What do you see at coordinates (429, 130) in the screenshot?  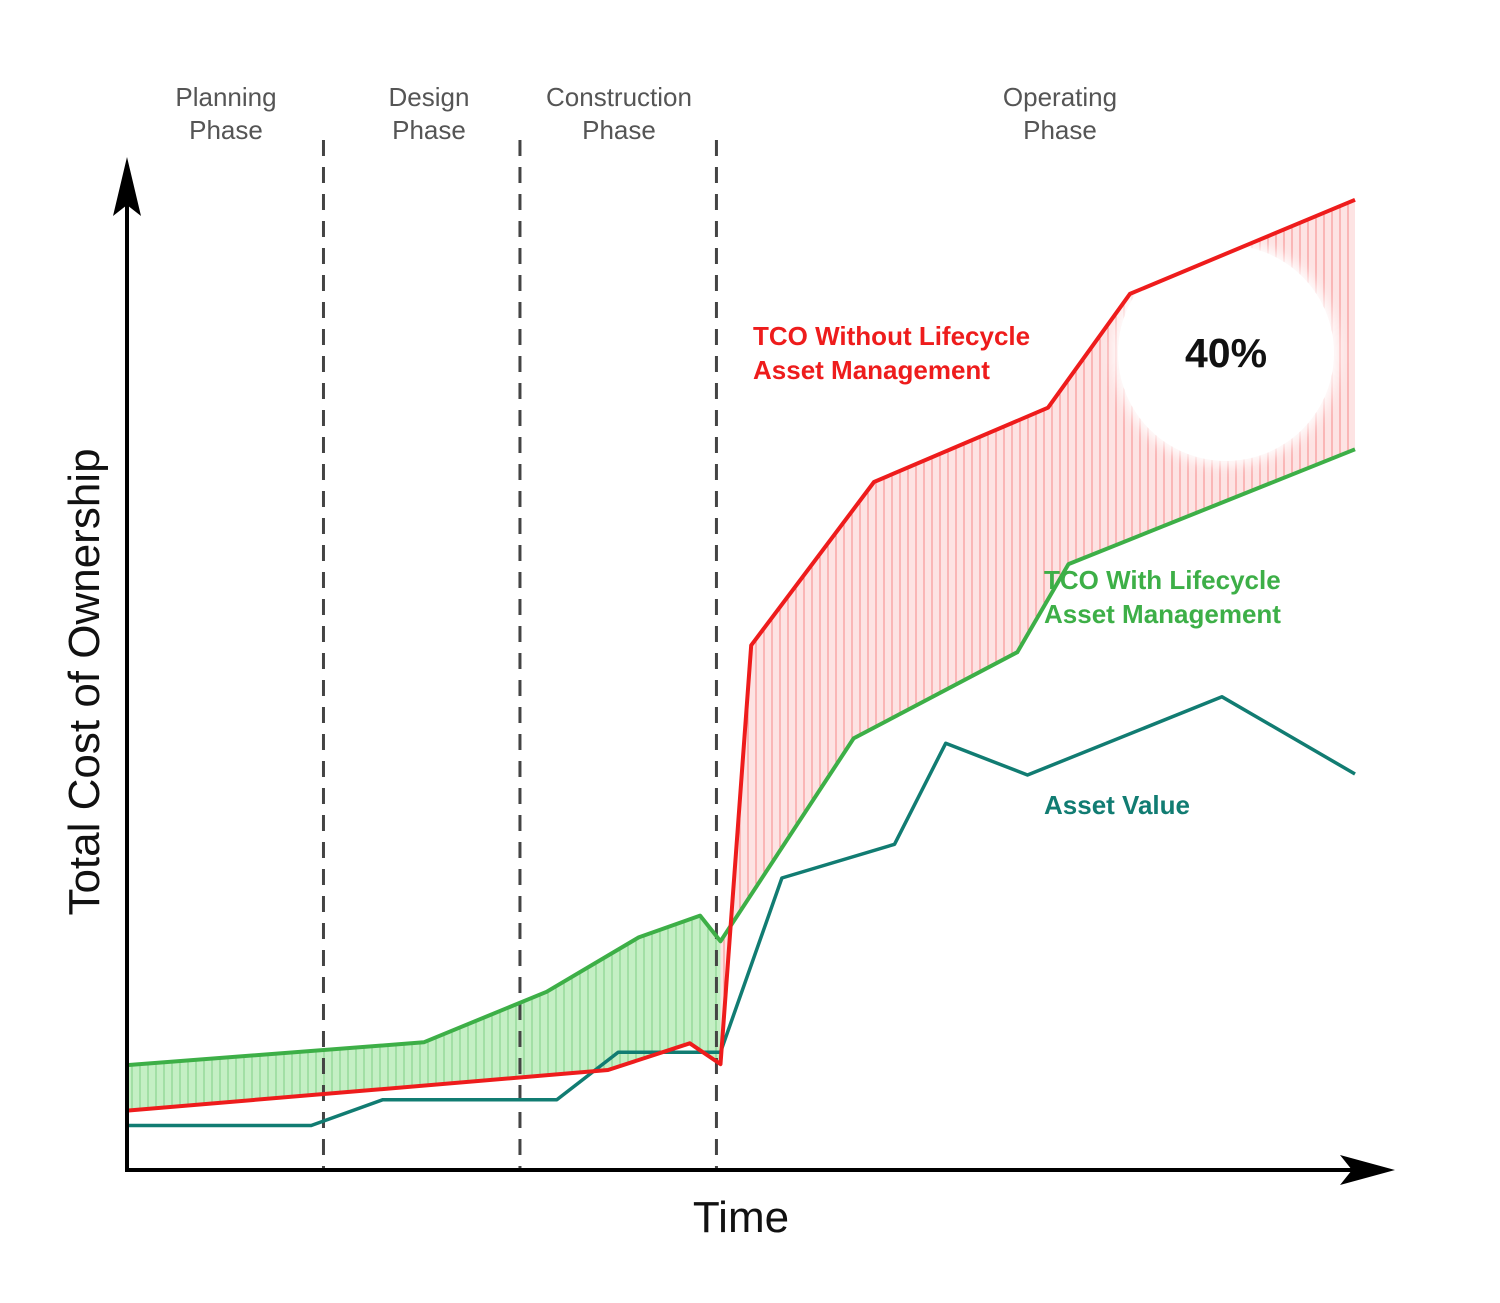 I see `phase-sublabel-design: Phase` at bounding box center [429, 130].